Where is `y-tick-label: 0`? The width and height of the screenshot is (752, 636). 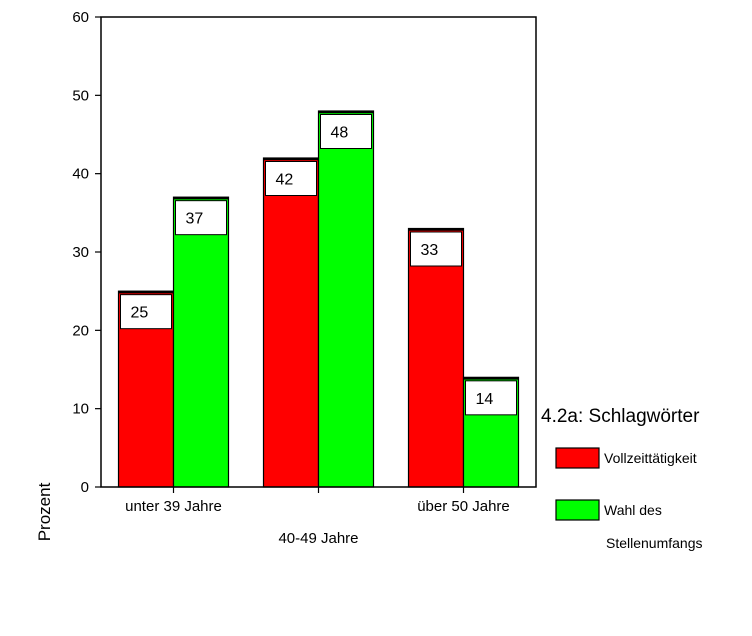
y-tick-label: 0 is located at coordinates (85, 487).